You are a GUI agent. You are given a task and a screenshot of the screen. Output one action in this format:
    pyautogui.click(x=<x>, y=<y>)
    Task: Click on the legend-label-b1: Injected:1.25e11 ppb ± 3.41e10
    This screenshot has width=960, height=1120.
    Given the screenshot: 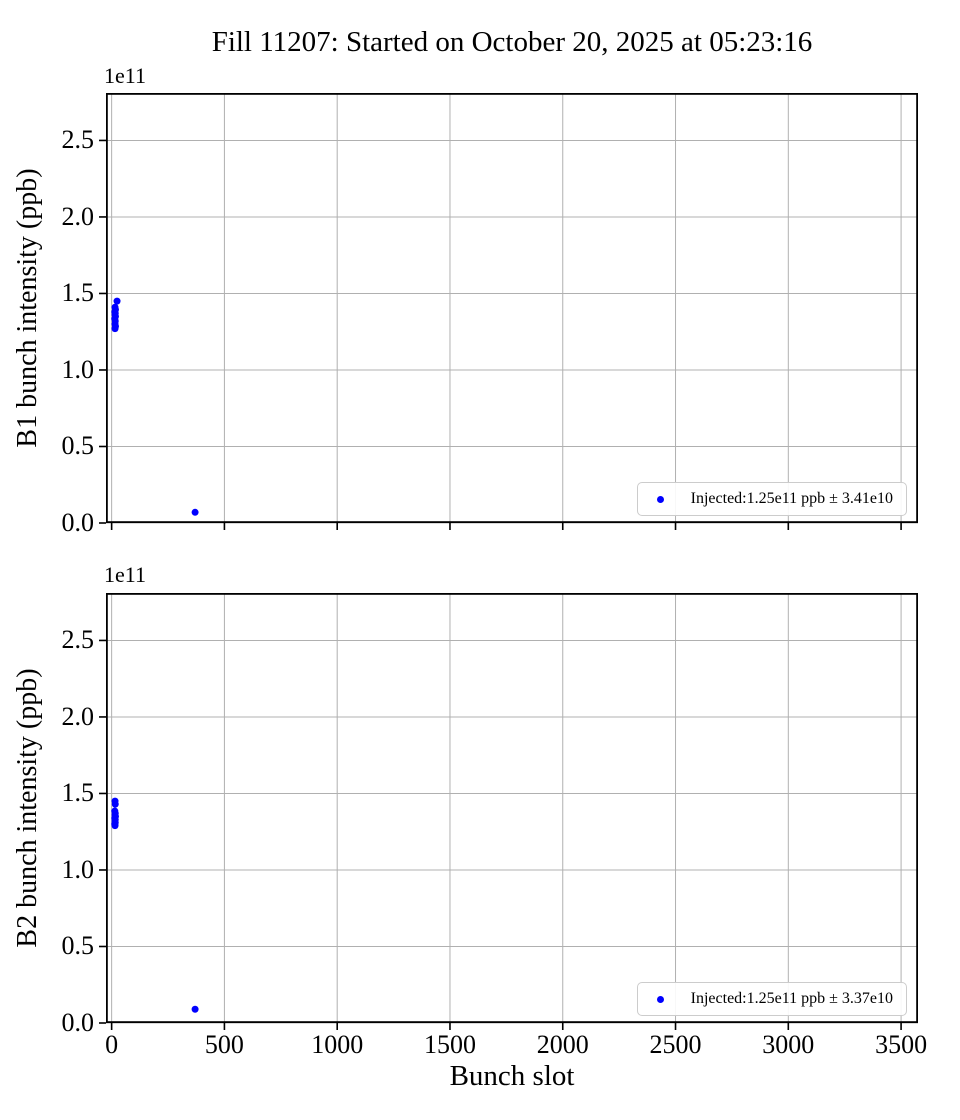 What is the action you would take?
    pyautogui.click(x=791, y=498)
    